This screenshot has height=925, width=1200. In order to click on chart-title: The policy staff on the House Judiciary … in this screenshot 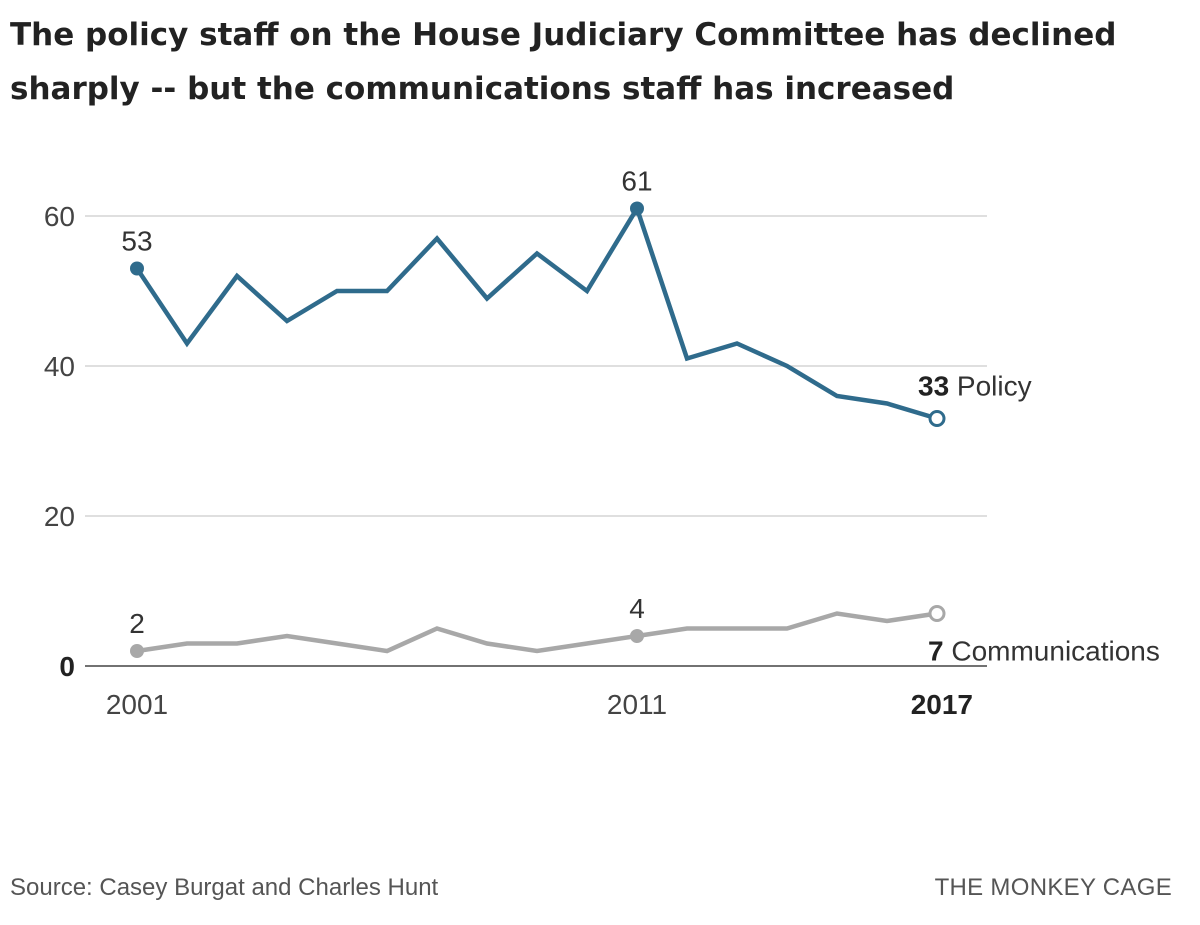, I will do `click(563, 62)`.